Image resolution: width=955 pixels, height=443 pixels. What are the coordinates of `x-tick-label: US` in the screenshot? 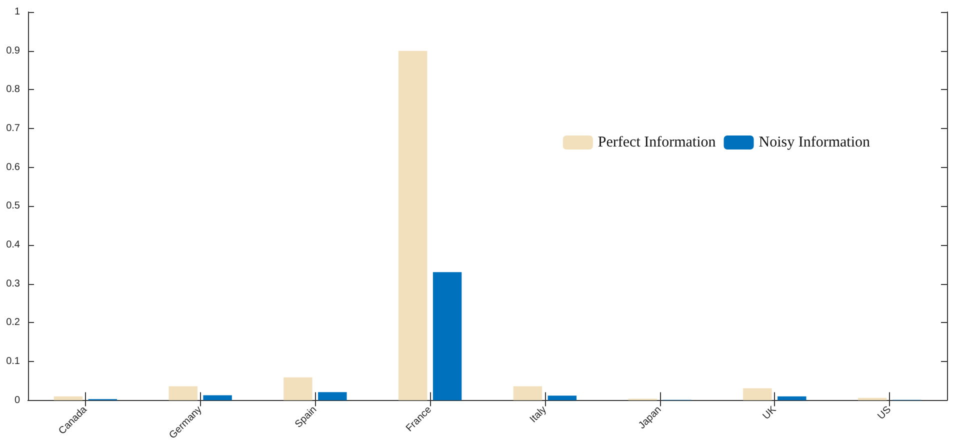 It's located at (885, 413).